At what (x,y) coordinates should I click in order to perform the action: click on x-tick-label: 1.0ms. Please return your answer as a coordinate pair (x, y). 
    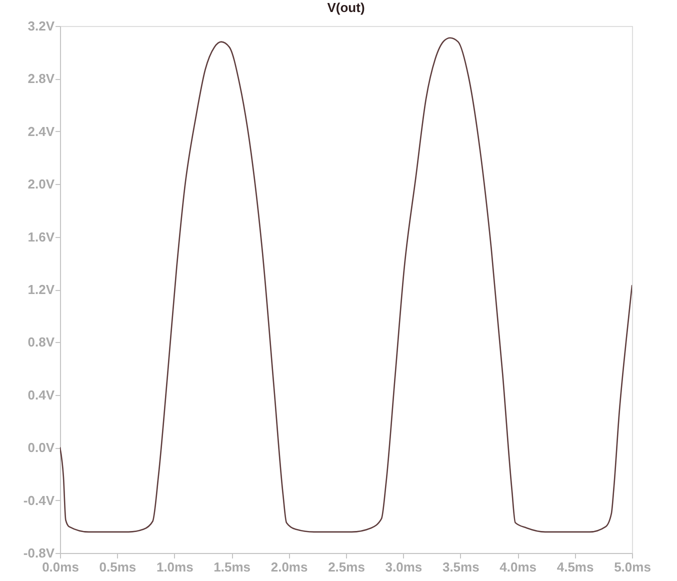
    Looking at the image, I should click on (175, 567).